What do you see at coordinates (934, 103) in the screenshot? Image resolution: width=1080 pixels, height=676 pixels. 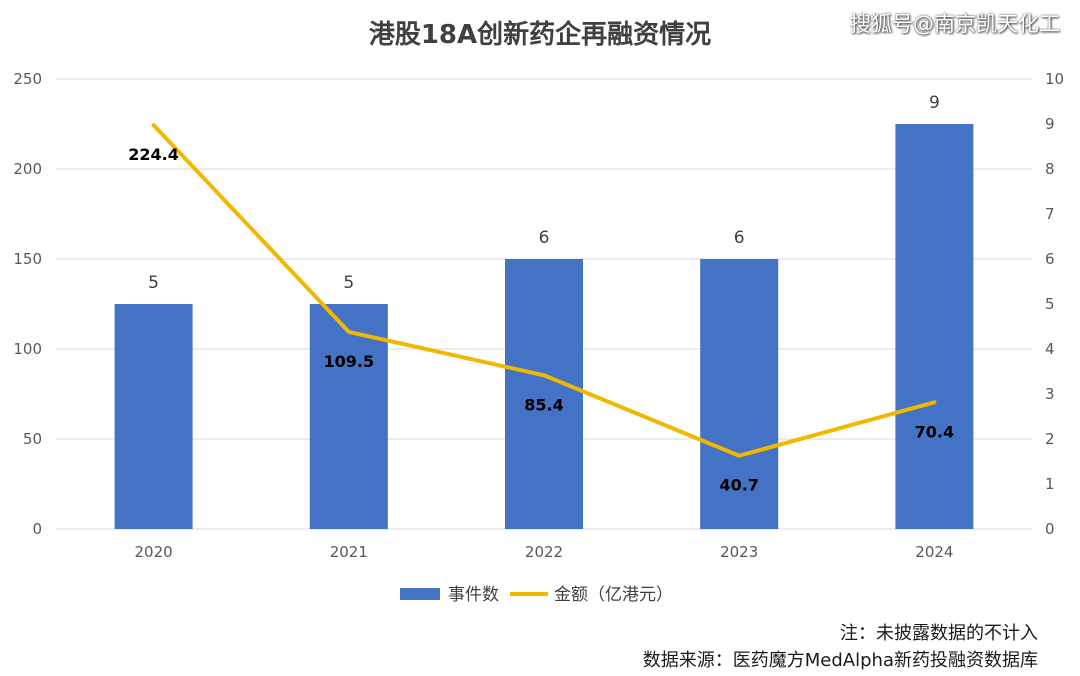 I see `bar-label-2024: 9` at bounding box center [934, 103].